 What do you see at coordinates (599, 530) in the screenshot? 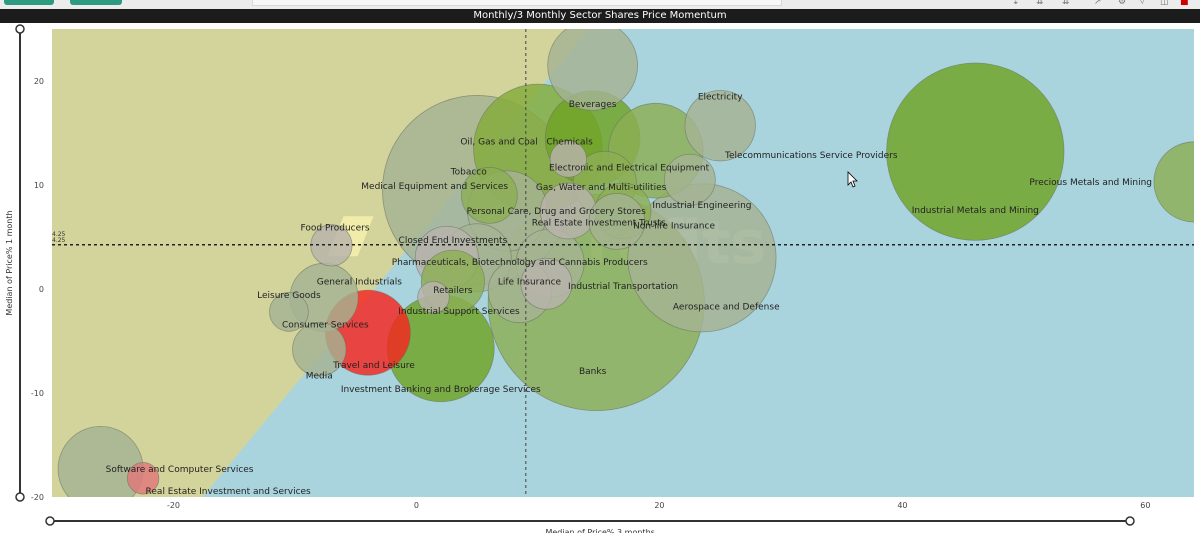
I see `x-axis-title: Median of Price% 3 months` at bounding box center [599, 530].